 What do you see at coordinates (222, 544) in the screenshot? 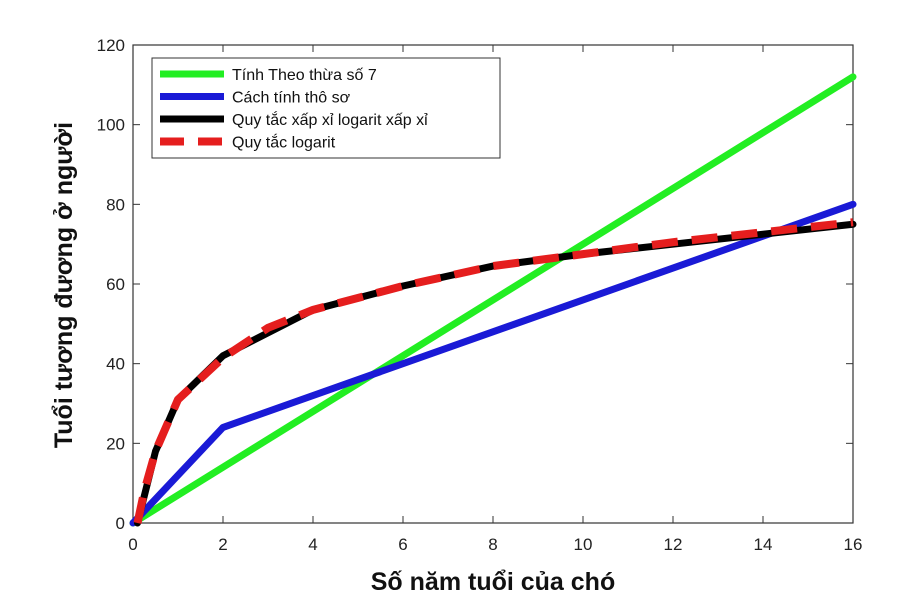
I see `x-tick-label: 2` at bounding box center [222, 544].